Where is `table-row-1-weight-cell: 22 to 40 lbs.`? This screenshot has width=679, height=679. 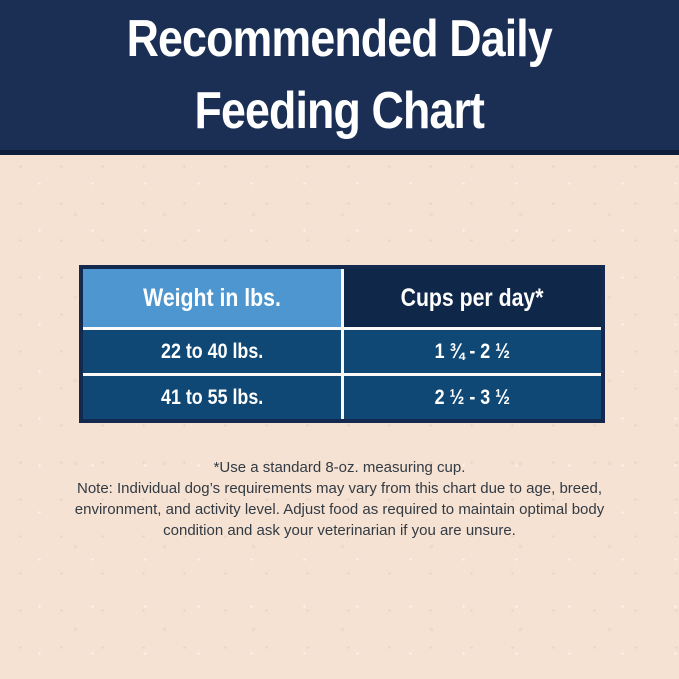
table-row-1-weight-cell: 22 to 40 lbs. is located at coordinates (212, 351).